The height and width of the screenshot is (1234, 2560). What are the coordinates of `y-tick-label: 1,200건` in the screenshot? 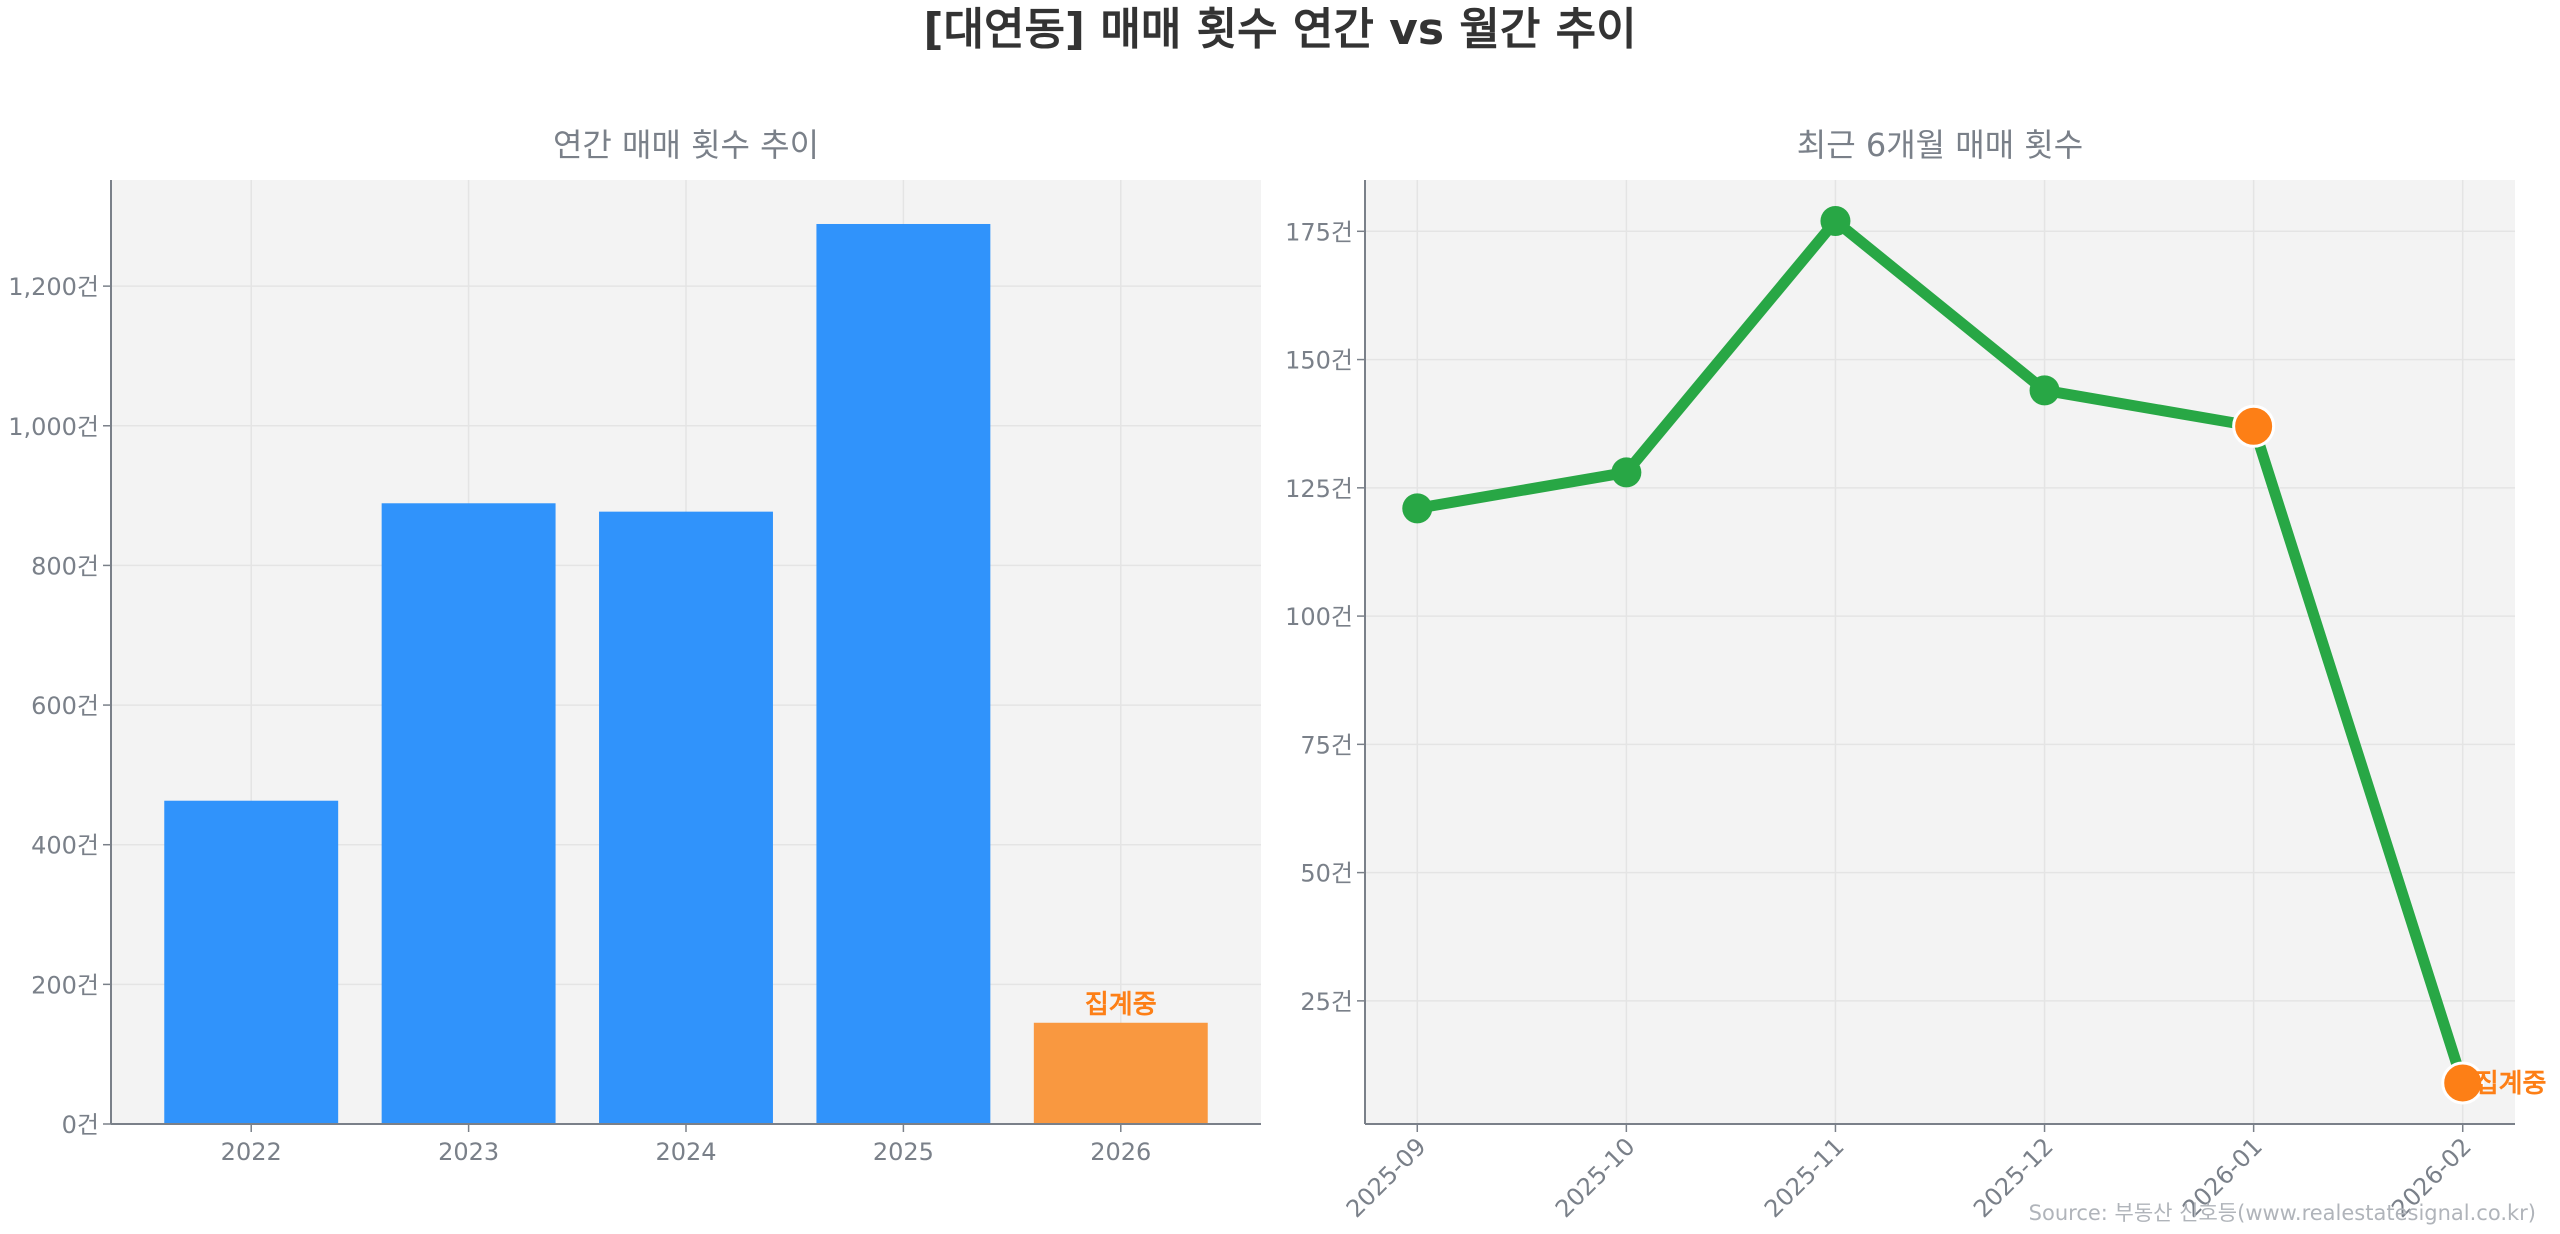 It's located at (53, 287).